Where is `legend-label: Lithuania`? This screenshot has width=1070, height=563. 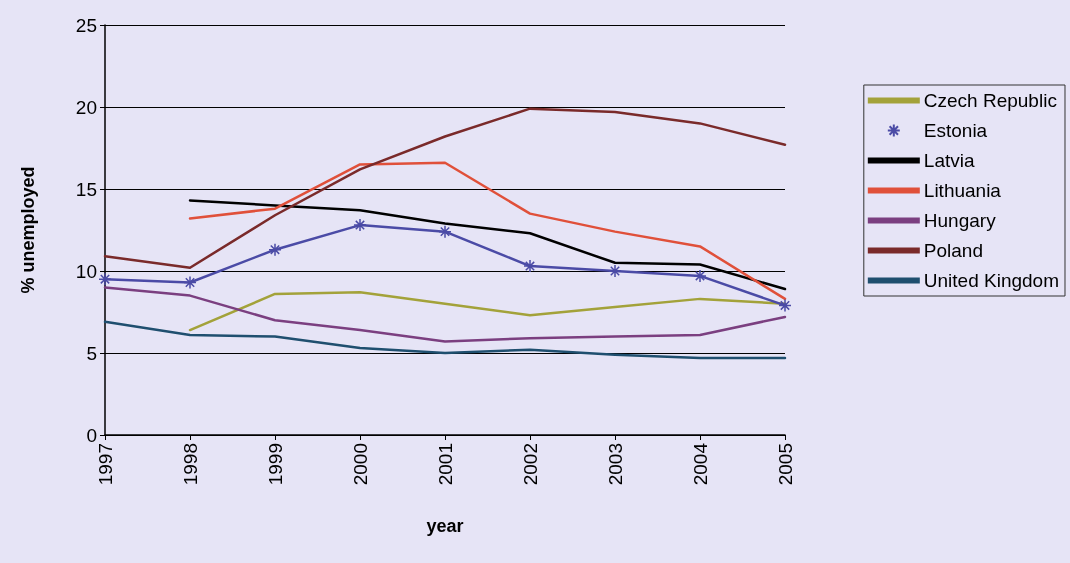
legend-label: Lithuania is located at coordinates (962, 190).